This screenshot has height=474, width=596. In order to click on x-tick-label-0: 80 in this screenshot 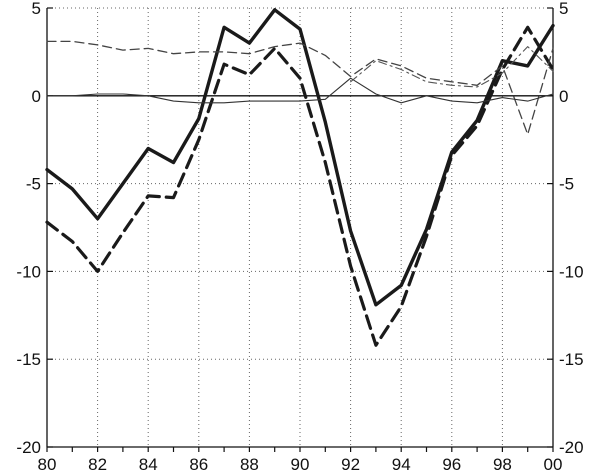, I will do `click(47, 464)`.